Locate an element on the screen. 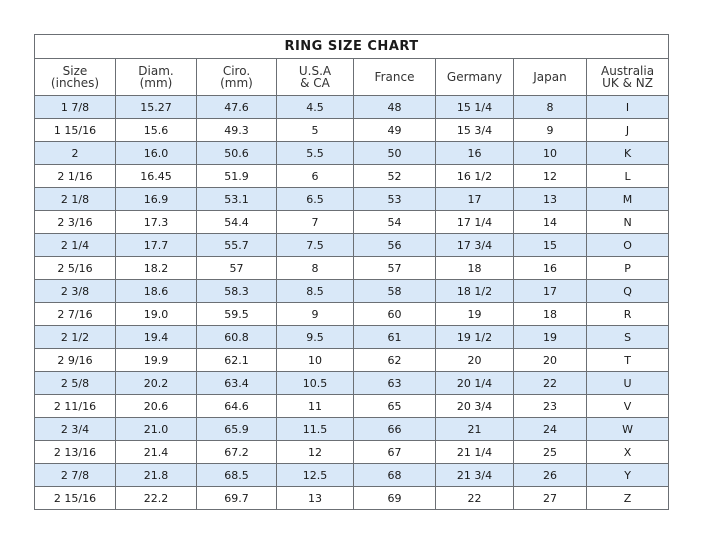 The width and height of the screenshot is (708, 549). cell-france: 57 is located at coordinates (394, 268).